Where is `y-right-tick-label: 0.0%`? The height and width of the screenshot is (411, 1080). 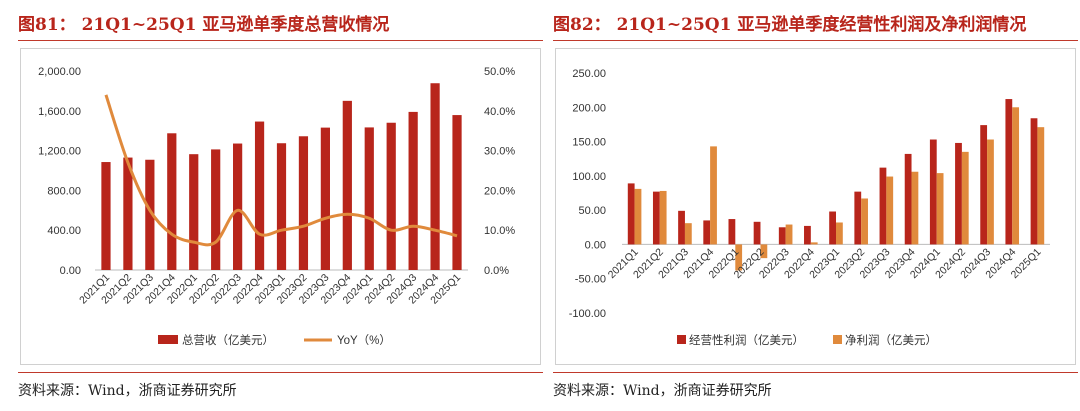 y-right-tick-label: 0.0% is located at coordinates (496, 271).